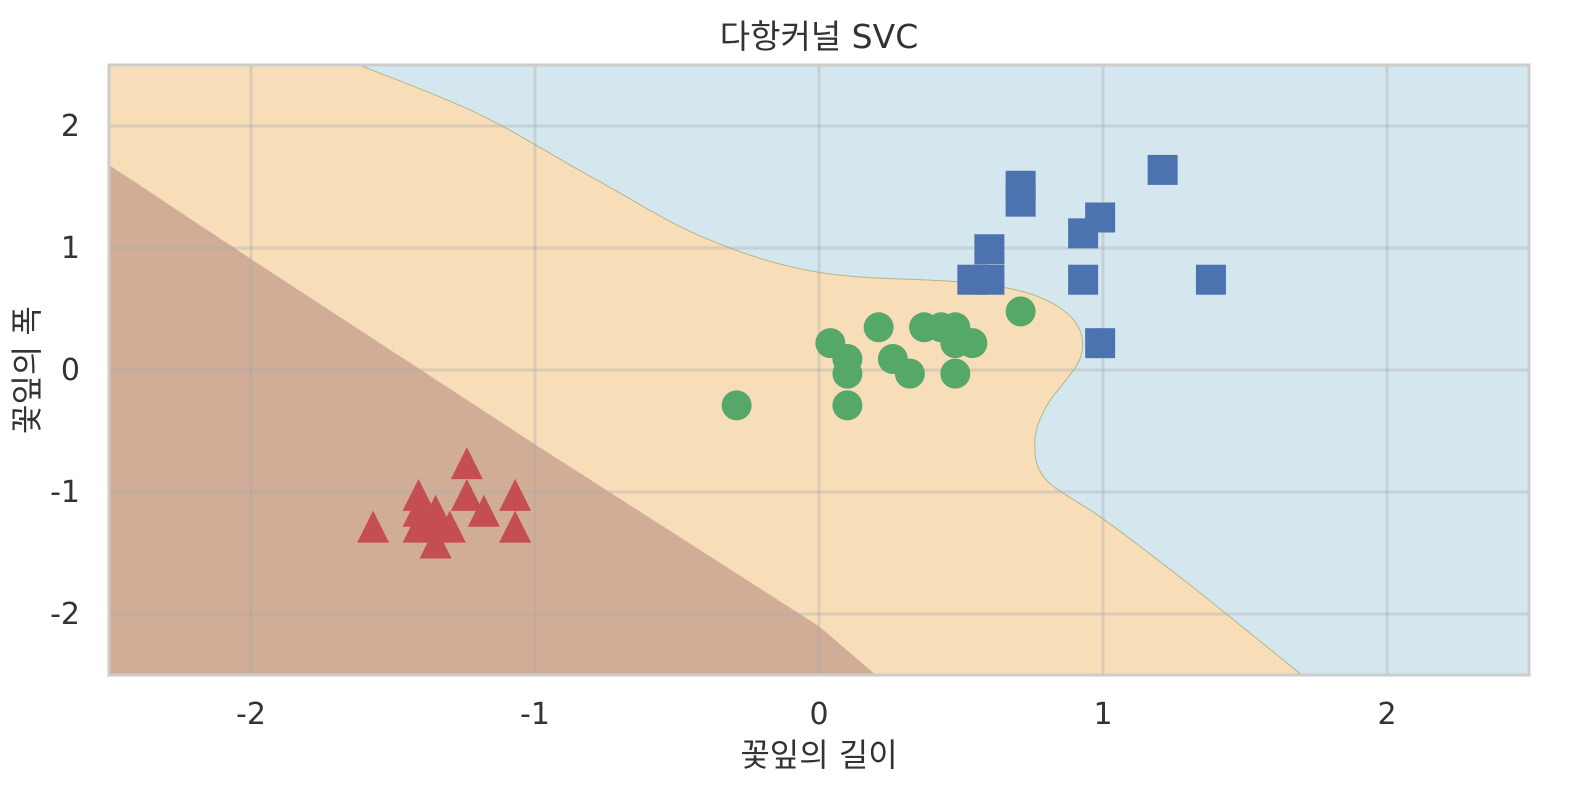 The height and width of the screenshot is (796, 1588). Describe the element at coordinates (818, 714) in the screenshot. I see `x-tick-label: 0` at that location.